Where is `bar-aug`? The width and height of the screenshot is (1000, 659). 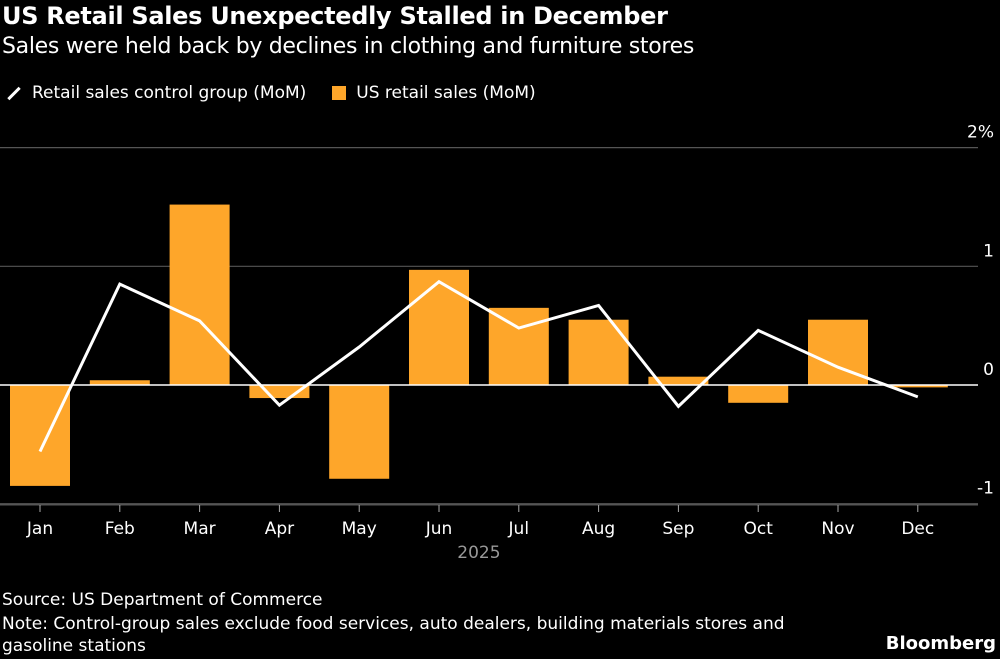
bar-aug is located at coordinates (598, 352).